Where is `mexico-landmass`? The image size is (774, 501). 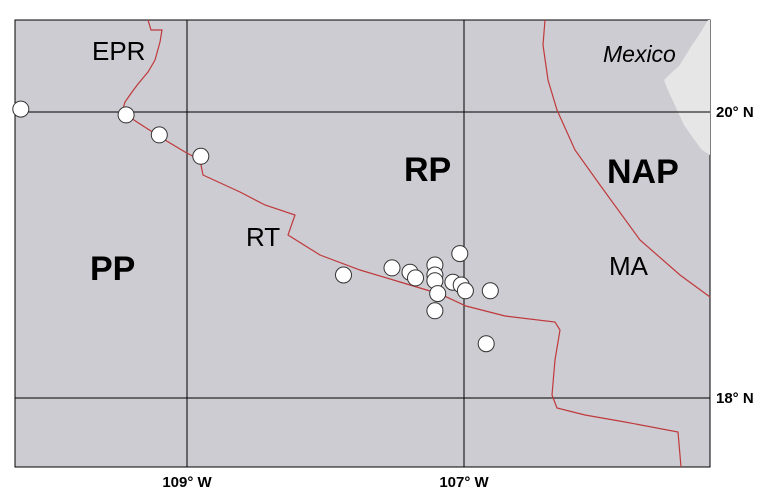
mexico-landmass is located at coordinates (687, 87).